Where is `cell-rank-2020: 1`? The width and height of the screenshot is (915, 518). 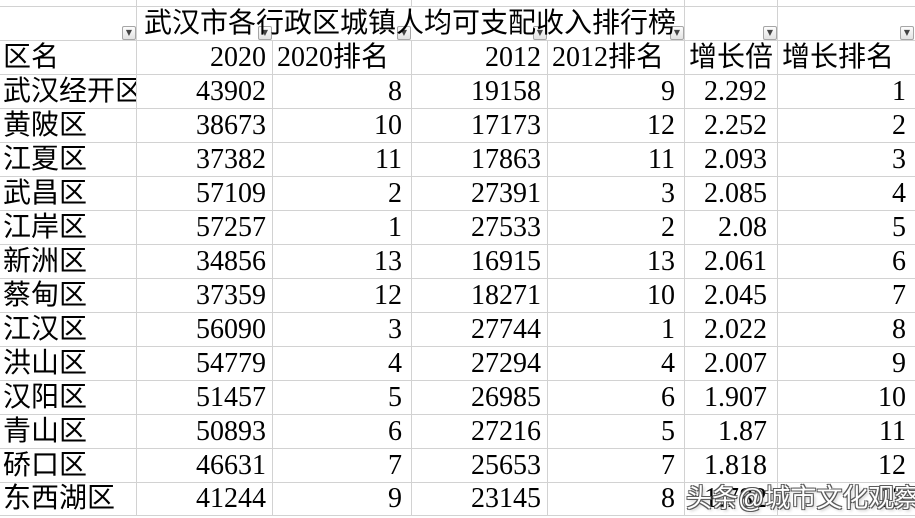 cell-rank-2020: 1 is located at coordinates (342, 227).